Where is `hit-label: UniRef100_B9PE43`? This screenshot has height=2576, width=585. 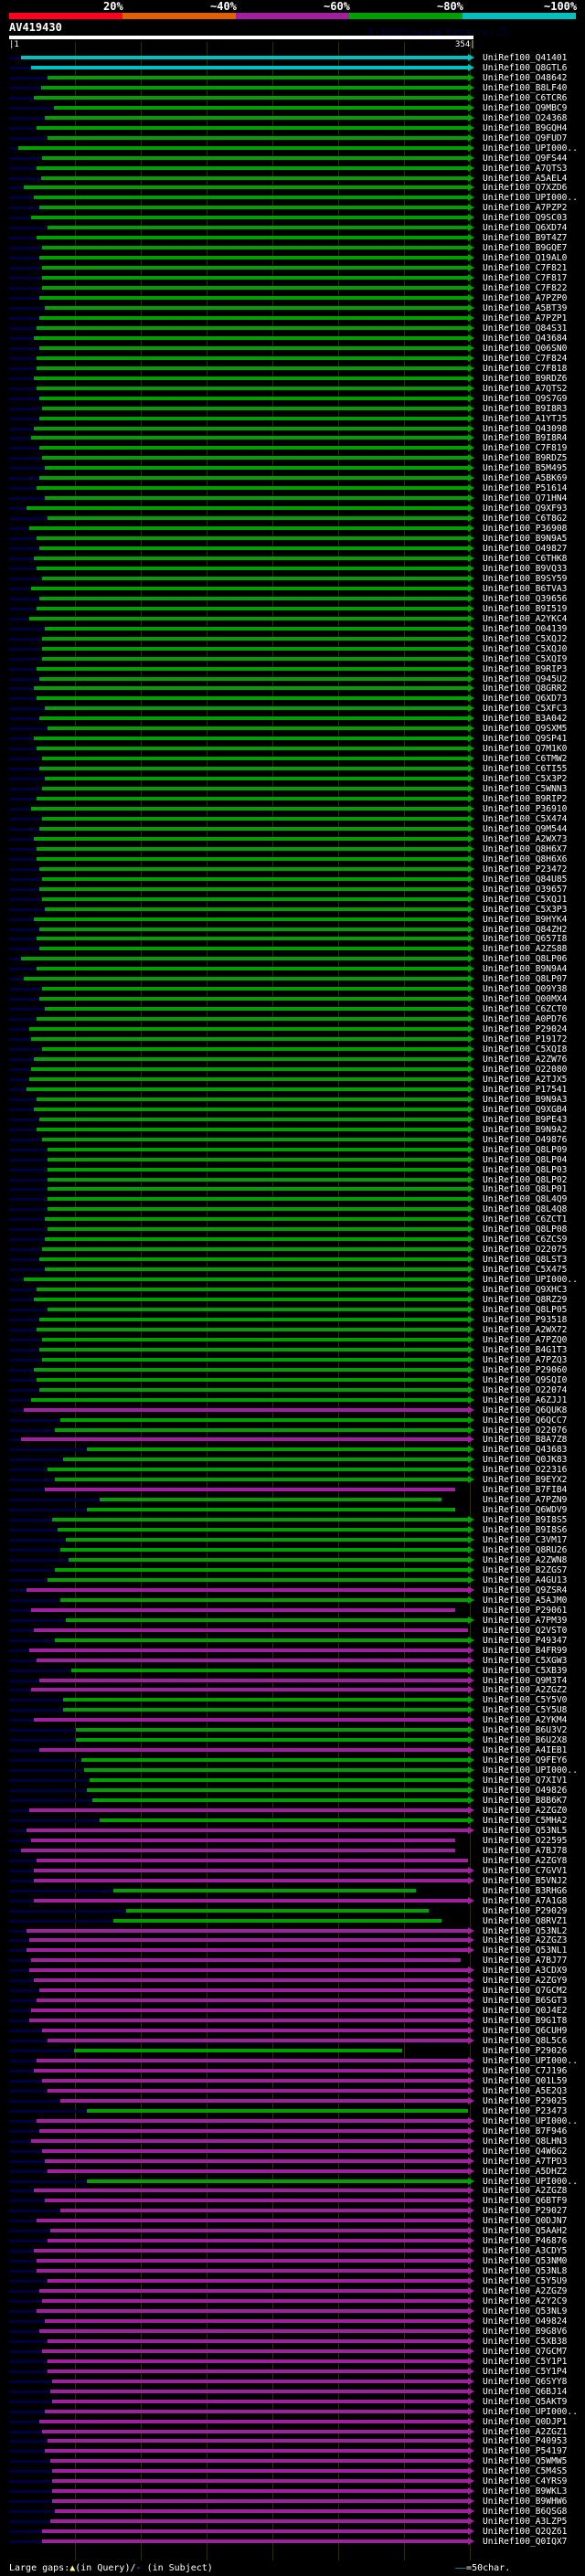
hit-label: UniRef100_B9PE43 is located at coordinates (525, 1120).